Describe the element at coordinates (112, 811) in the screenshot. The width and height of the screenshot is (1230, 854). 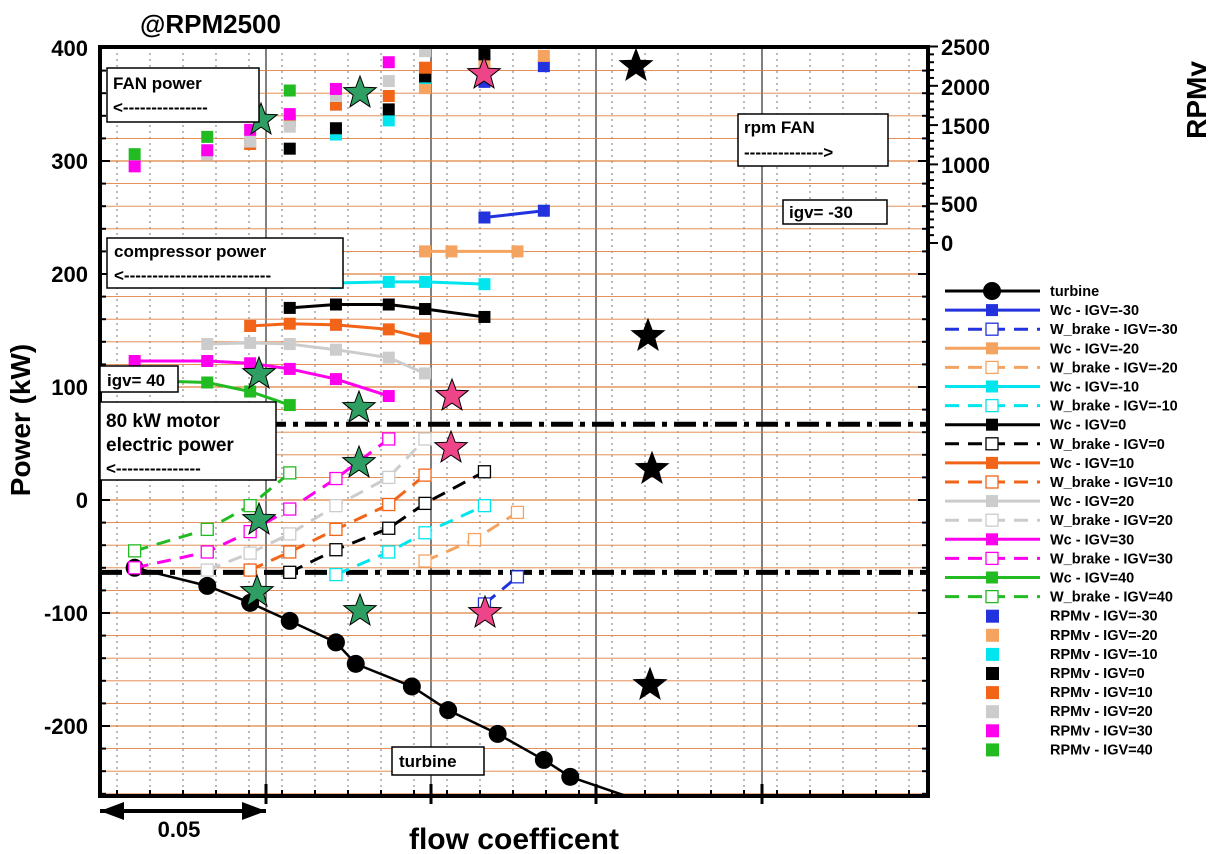
I see `scale-arrow-left` at that location.